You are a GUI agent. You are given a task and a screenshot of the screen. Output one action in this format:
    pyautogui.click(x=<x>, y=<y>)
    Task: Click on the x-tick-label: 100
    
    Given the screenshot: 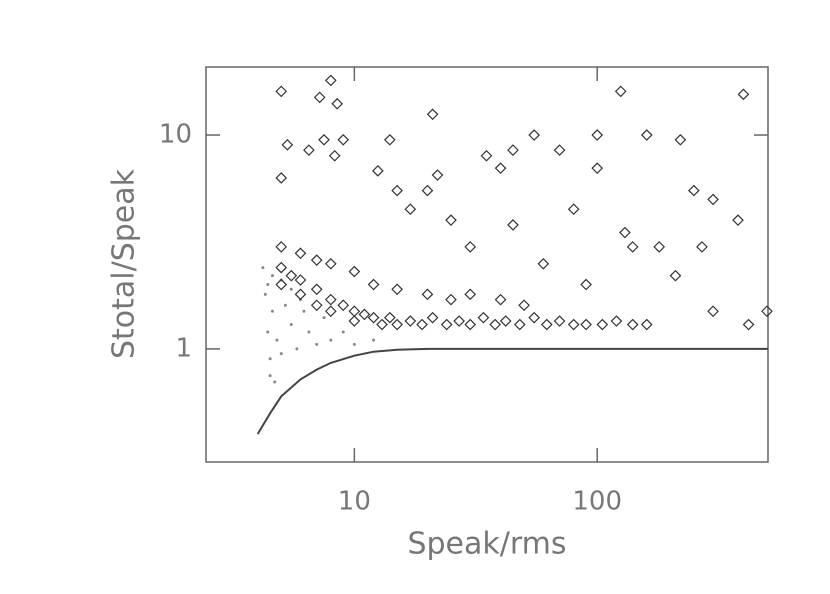 What is the action you would take?
    pyautogui.click(x=597, y=502)
    